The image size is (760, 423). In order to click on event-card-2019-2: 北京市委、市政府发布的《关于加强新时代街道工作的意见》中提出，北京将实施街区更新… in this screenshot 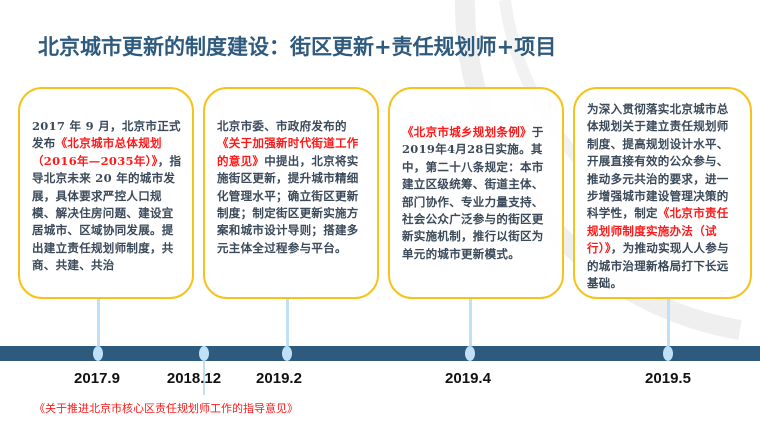, I will do `click(291, 193)`.